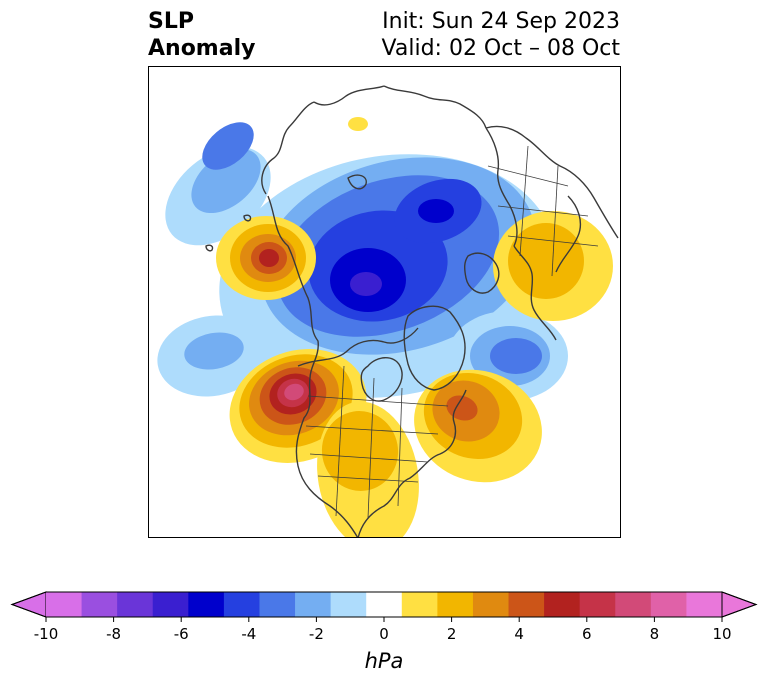 This screenshot has width=768, height=686. Describe the element at coordinates (248, 634) in the screenshot. I see `colorbar-tick-label: -4` at that location.